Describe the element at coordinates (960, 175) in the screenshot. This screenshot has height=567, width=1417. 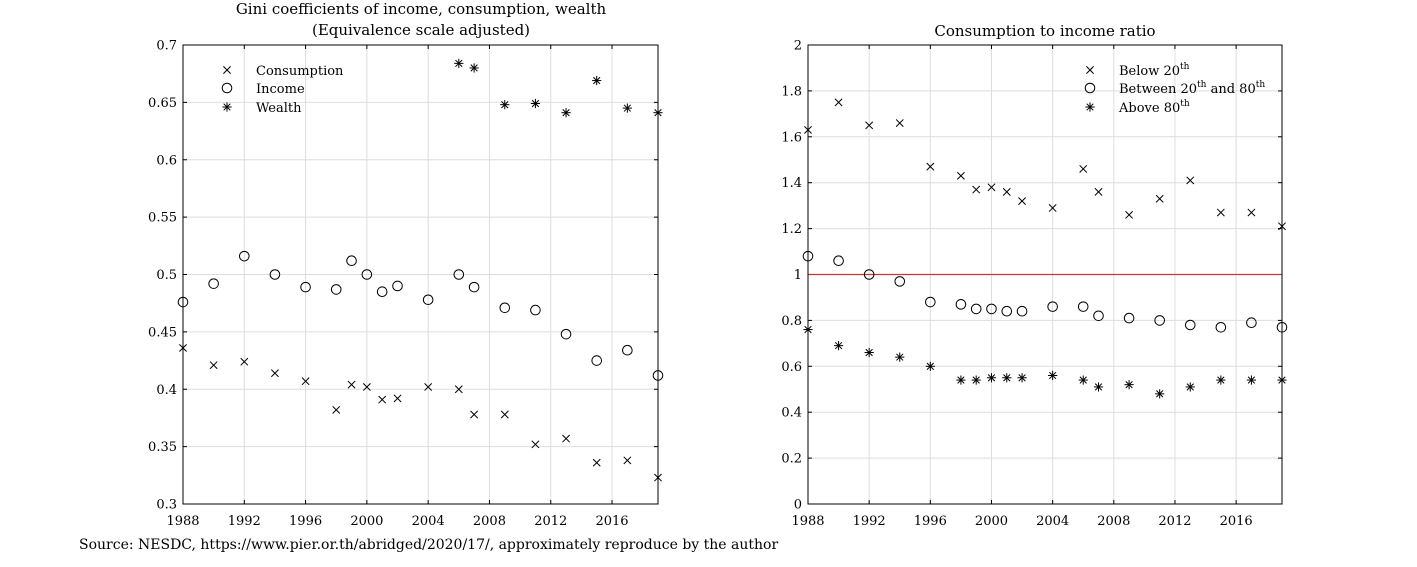
I see `point-below-20-1998` at that location.